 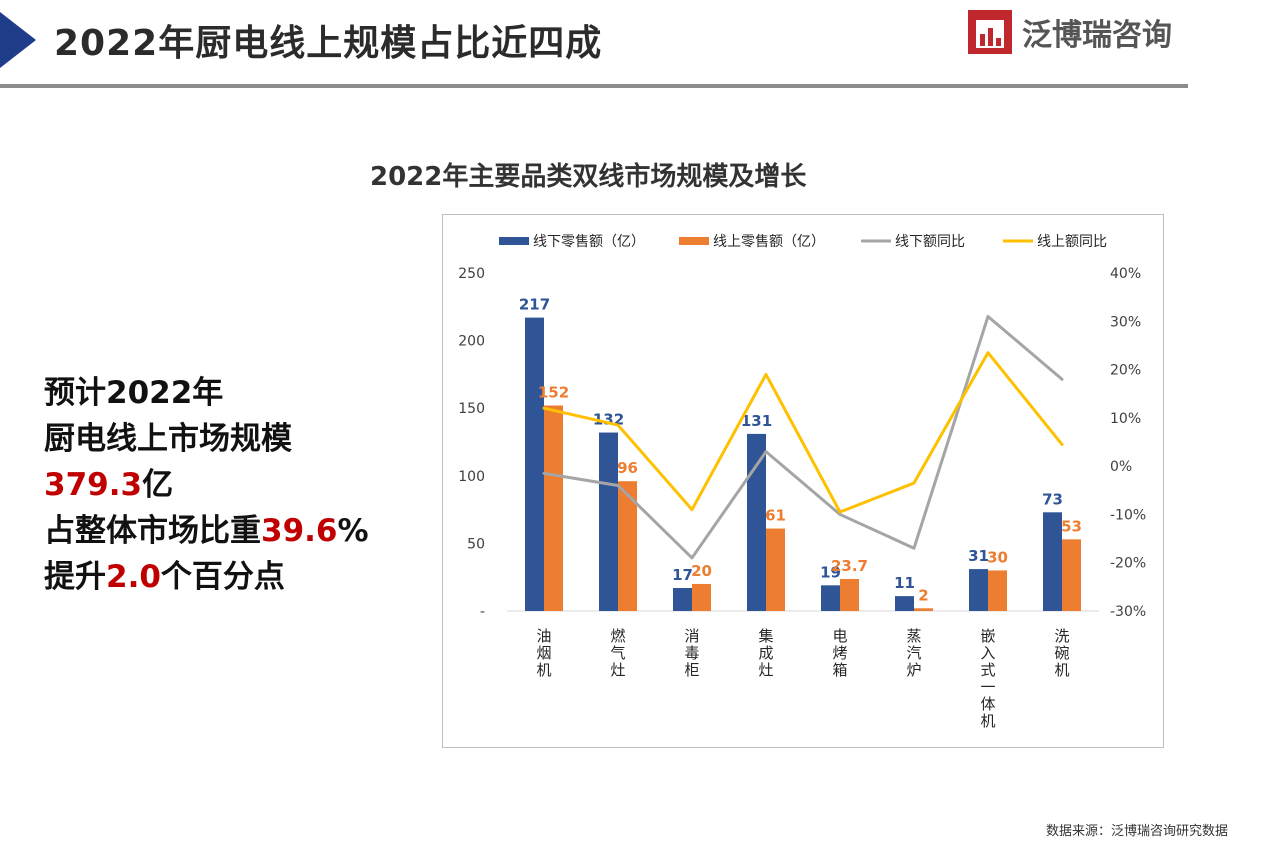 What do you see at coordinates (978, 556) in the screenshot?
I see `offline-sales-data-label: 31` at bounding box center [978, 556].